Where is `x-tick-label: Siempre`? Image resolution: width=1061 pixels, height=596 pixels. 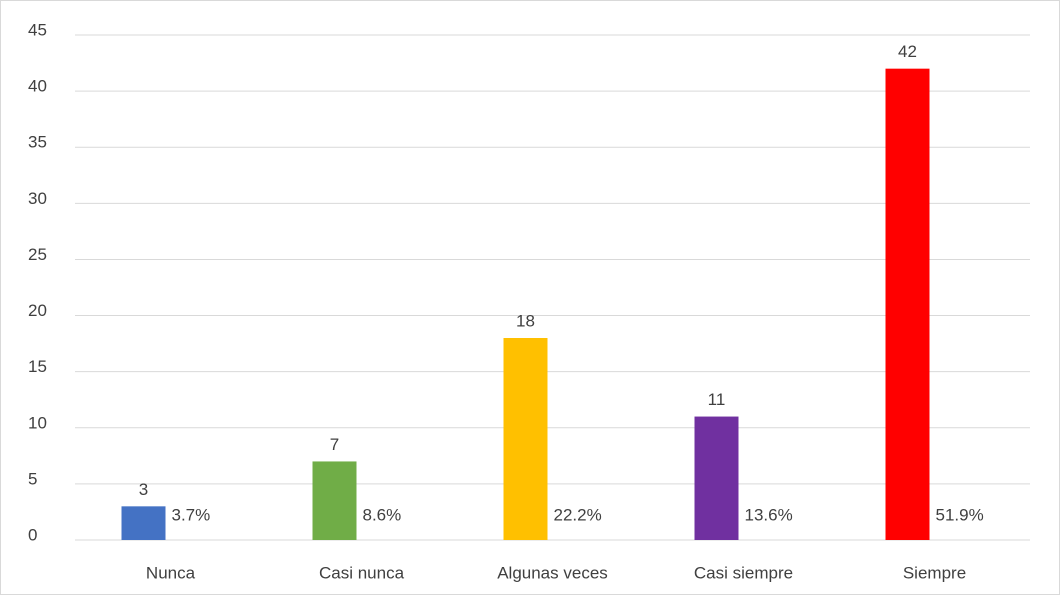 x-tick-label: Siempre is located at coordinates (934, 572).